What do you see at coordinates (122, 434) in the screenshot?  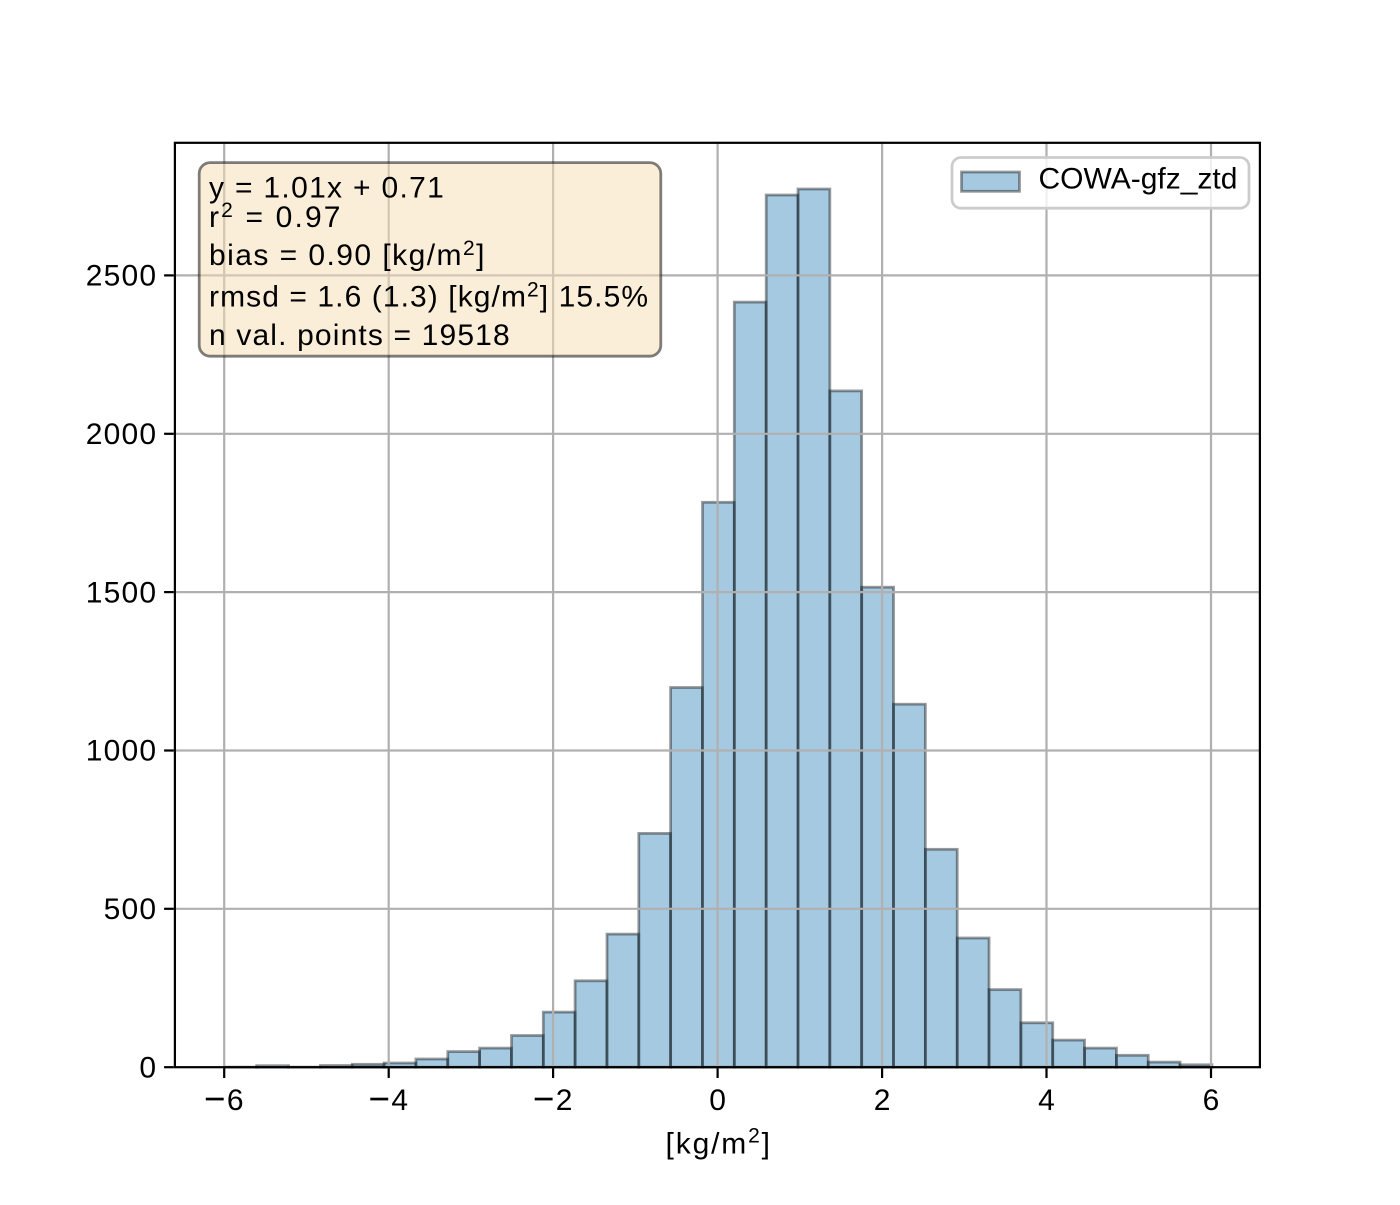 I see `svg-text: 2000` at bounding box center [122, 434].